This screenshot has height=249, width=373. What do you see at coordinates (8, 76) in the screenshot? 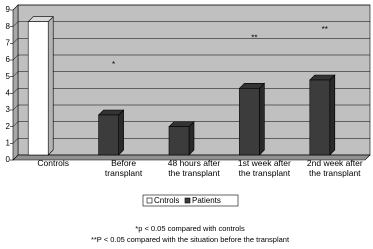
I see `y-tick-label: 5` at bounding box center [8, 76].